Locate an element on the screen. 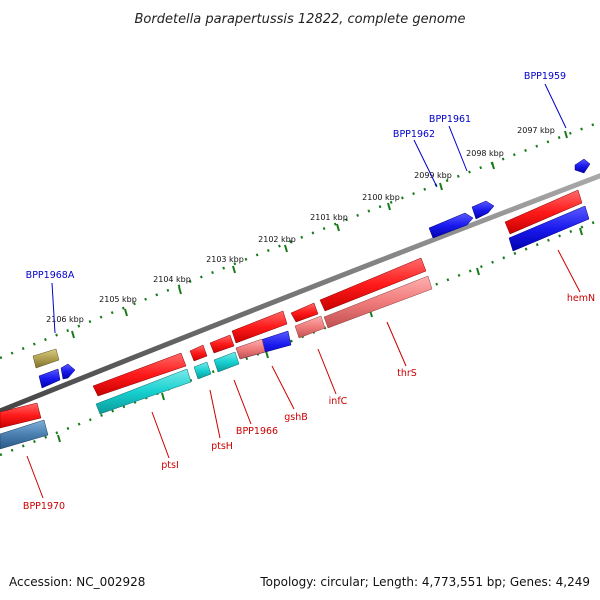 This screenshot has width=600, height=600. gene-label-ptsh: ptsH is located at coordinates (222, 446).